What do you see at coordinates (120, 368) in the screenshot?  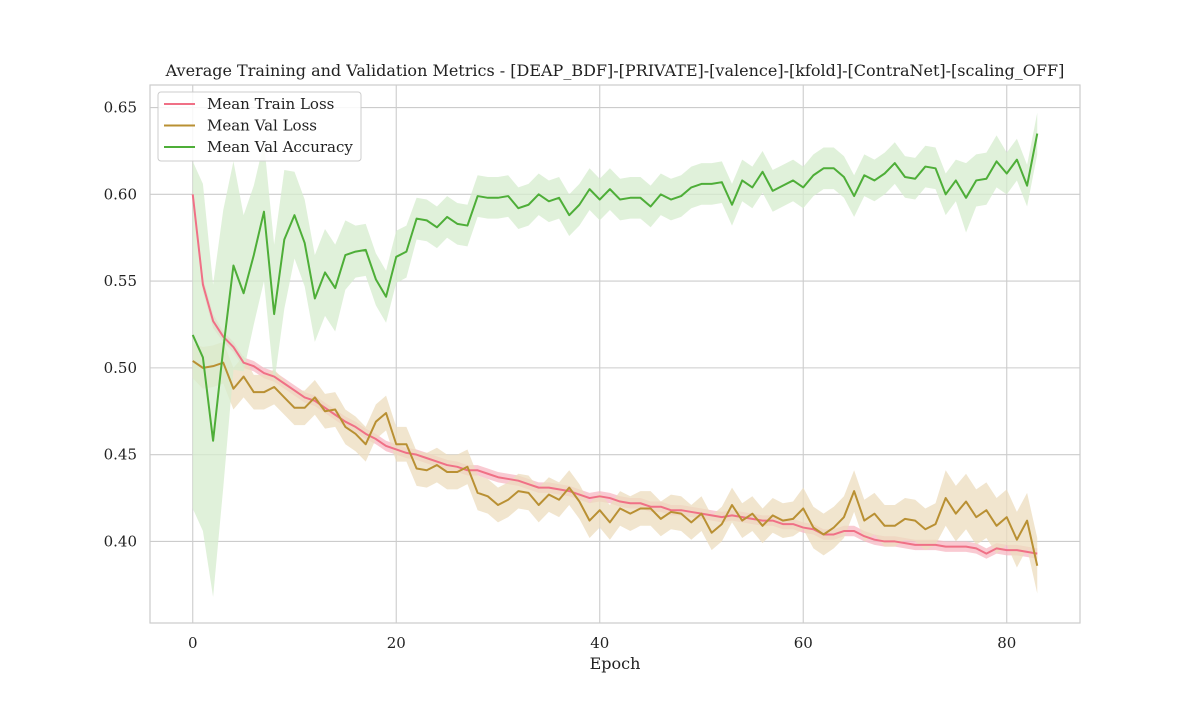 I see `y-tick-label: 0.50` at bounding box center [120, 368].